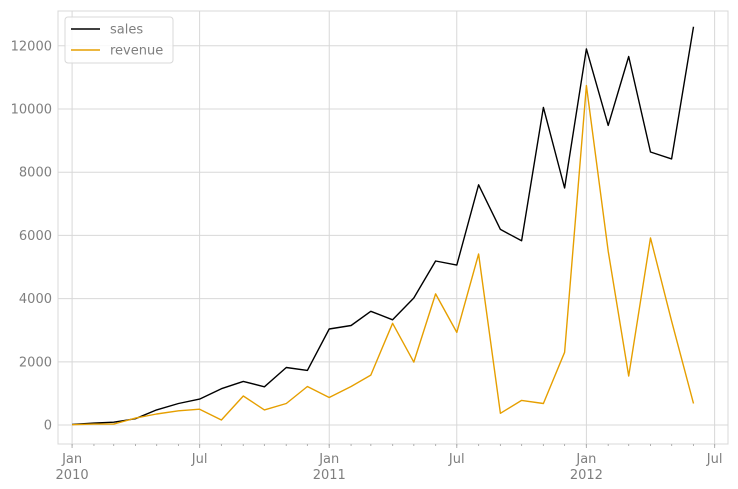  Describe the element at coordinates (119, 40) in the screenshot. I see `legend: sales revenue` at that location.